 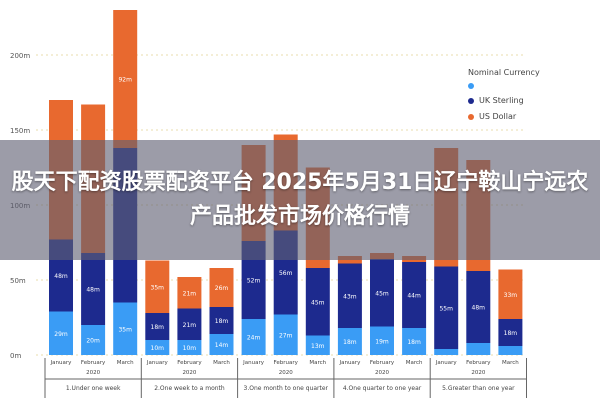 What do you see at coordinates (20, 131) in the screenshot?
I see `y-tick-label: 150m` at bounding box center [20, 131].